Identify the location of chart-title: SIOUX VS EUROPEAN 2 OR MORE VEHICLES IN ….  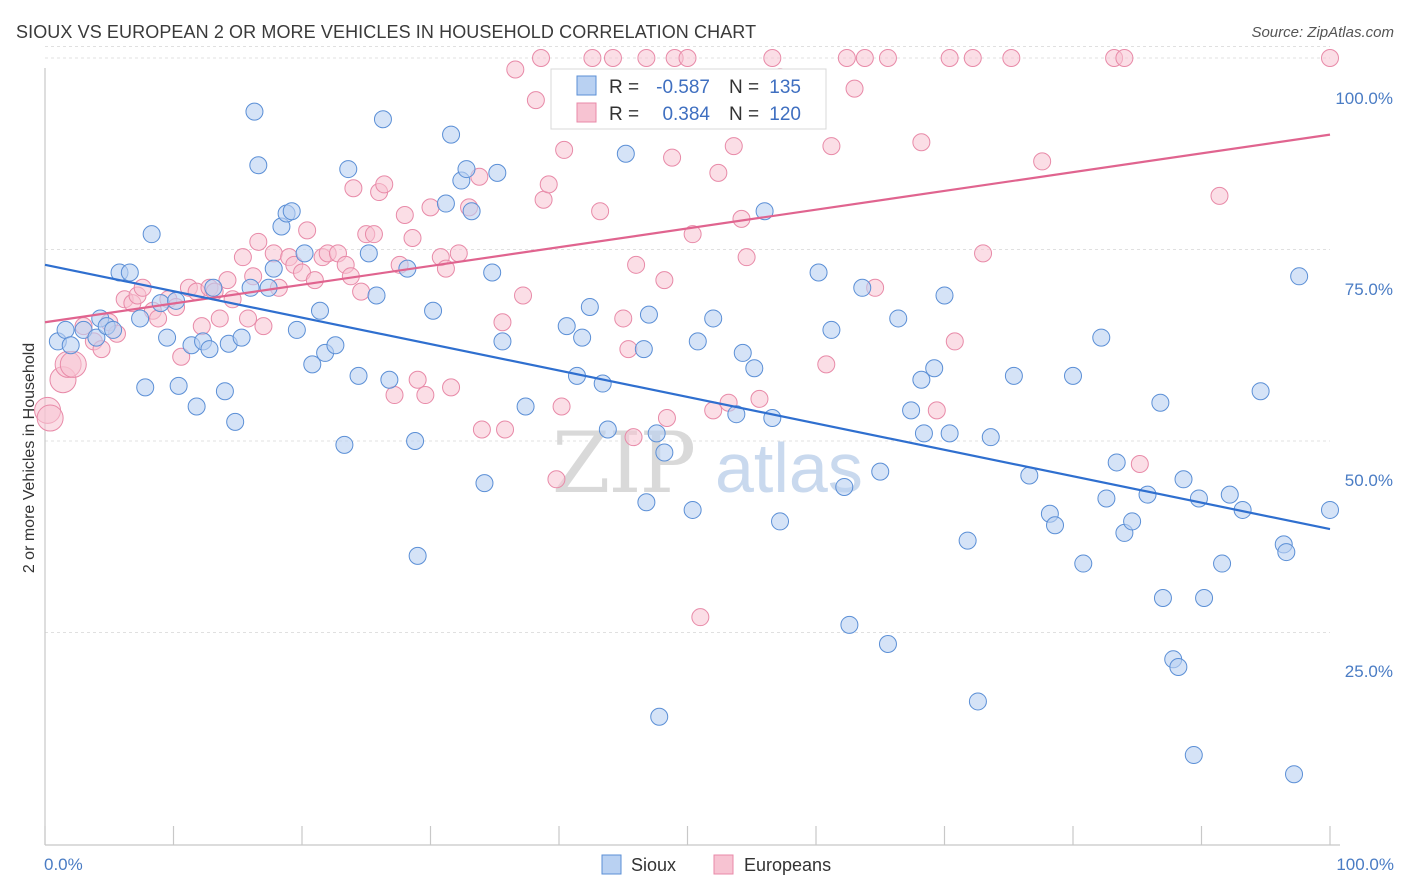
(386, 32).